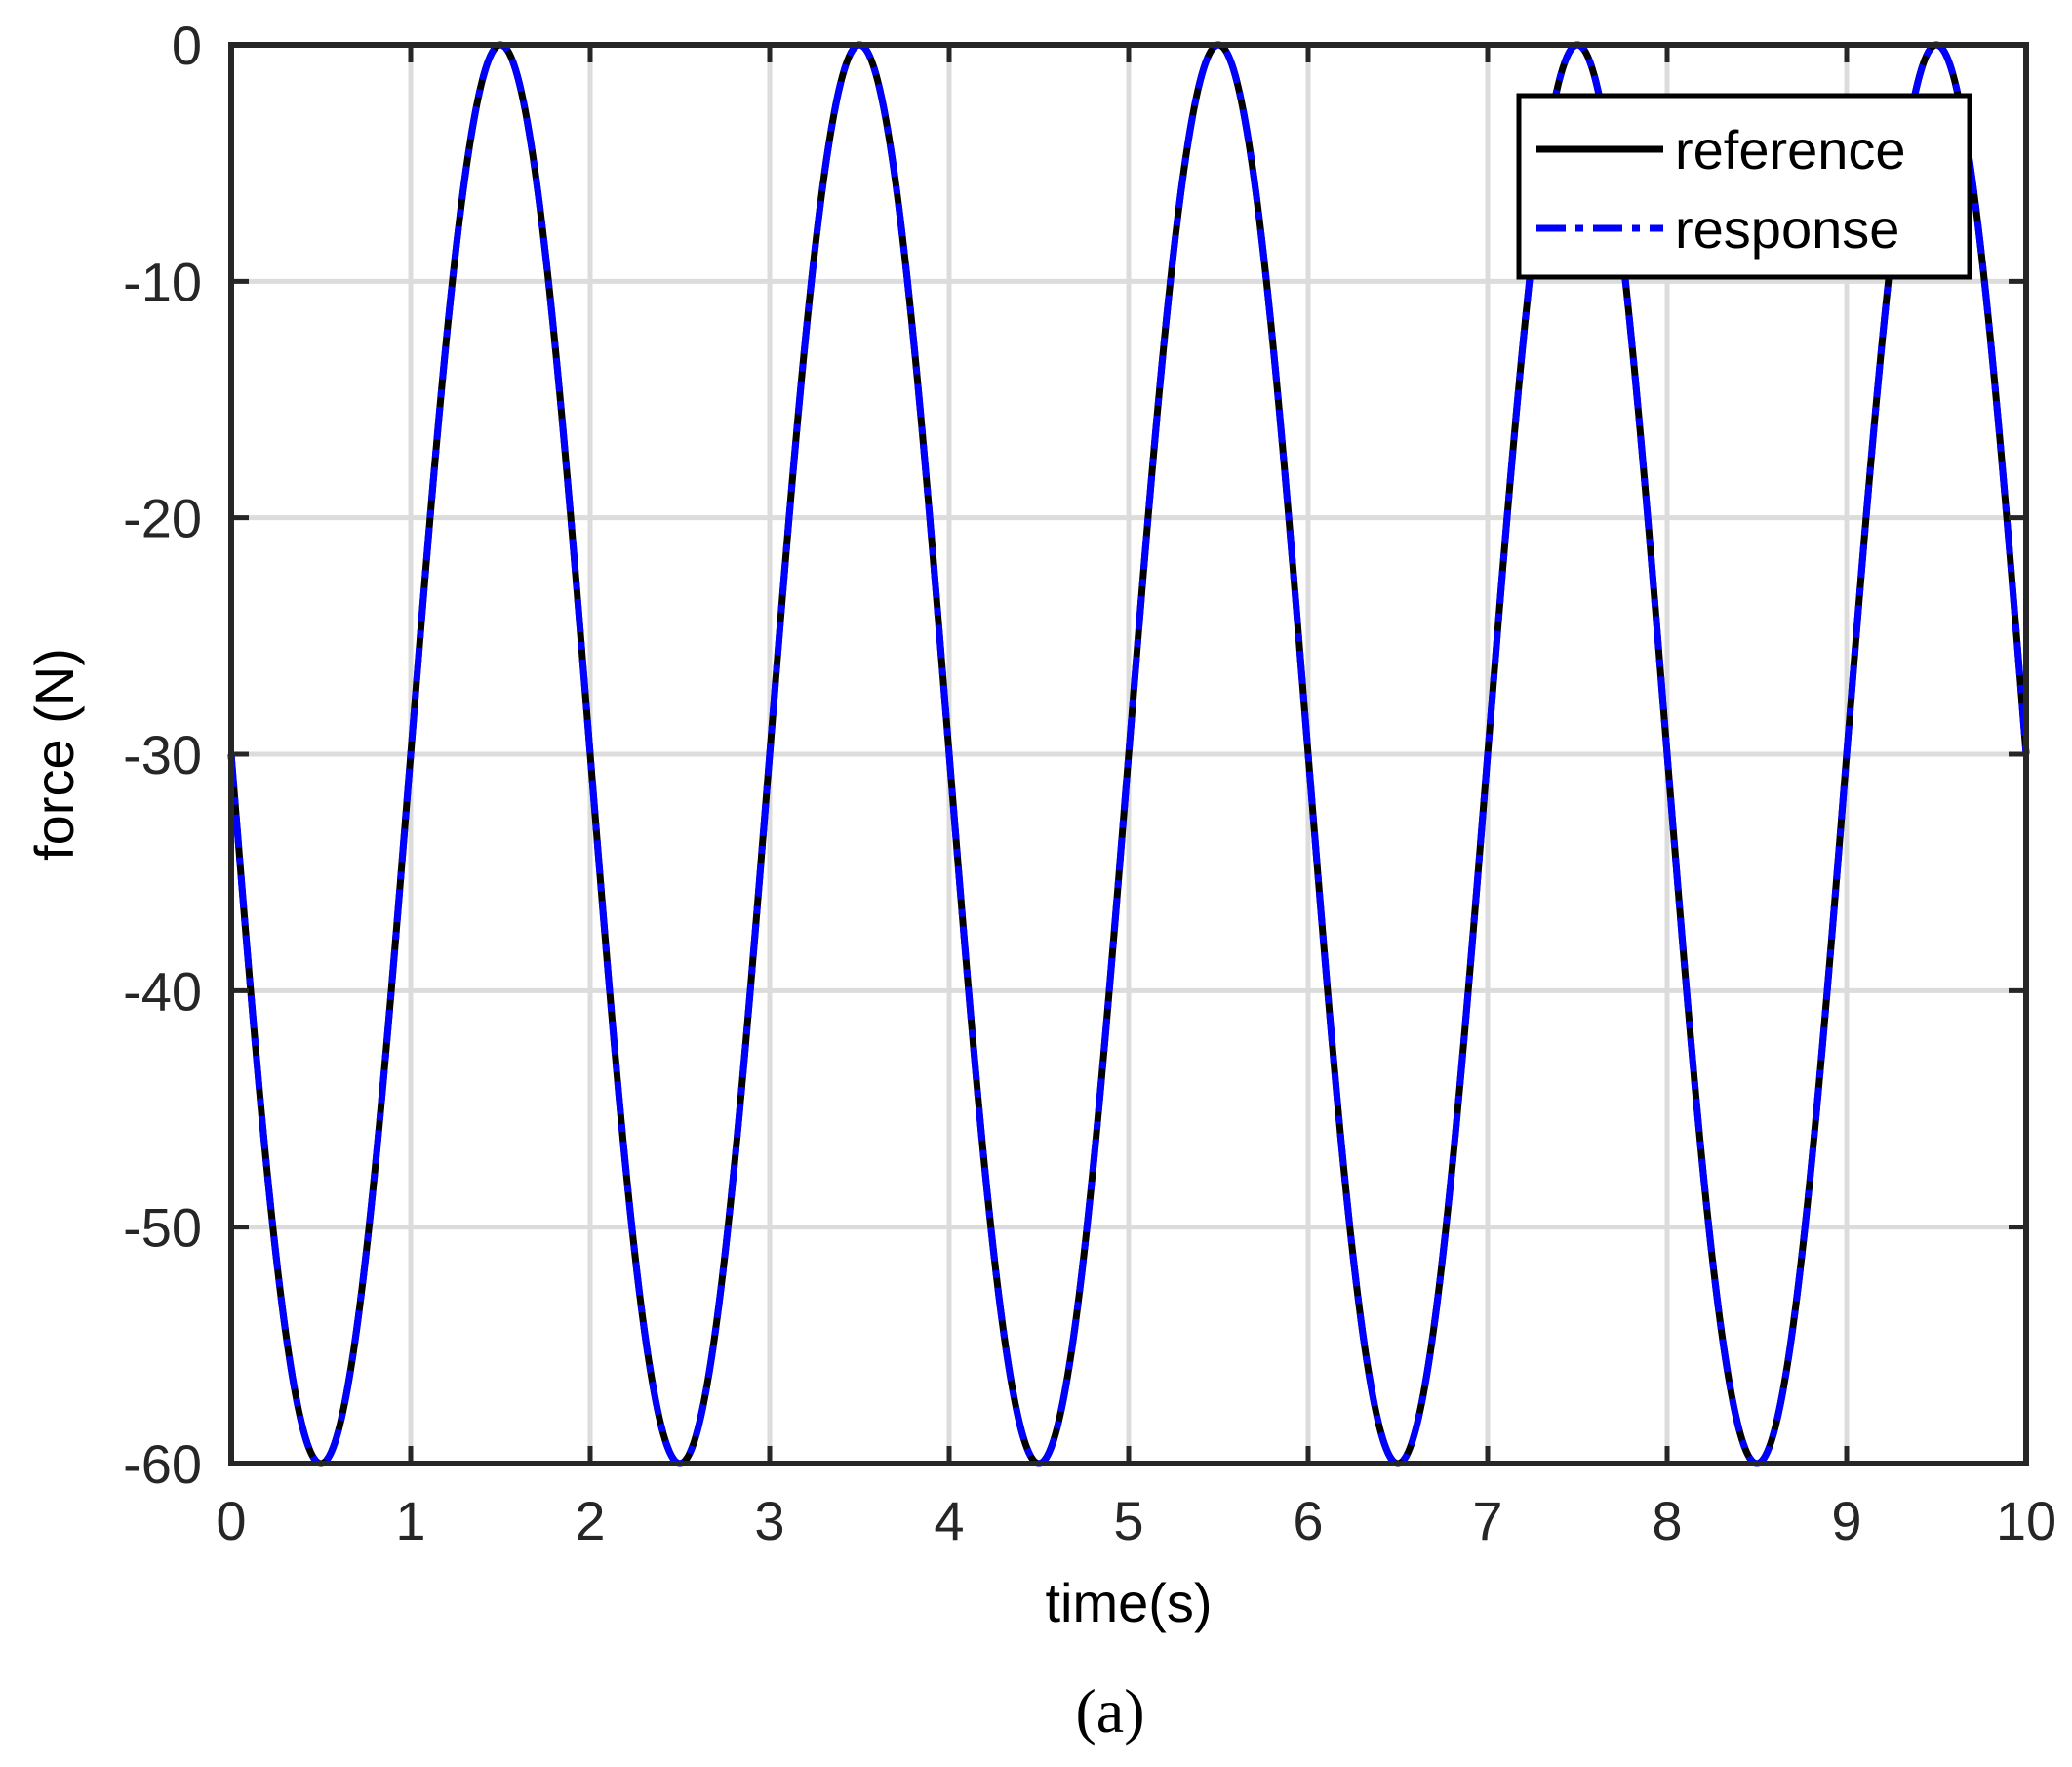 This screenshot has width=2072, height=1767. What do you see at coordinates (162, 518) in the screenshot?
I see `y-tick-label: -20` at bounding box center [162, 518].